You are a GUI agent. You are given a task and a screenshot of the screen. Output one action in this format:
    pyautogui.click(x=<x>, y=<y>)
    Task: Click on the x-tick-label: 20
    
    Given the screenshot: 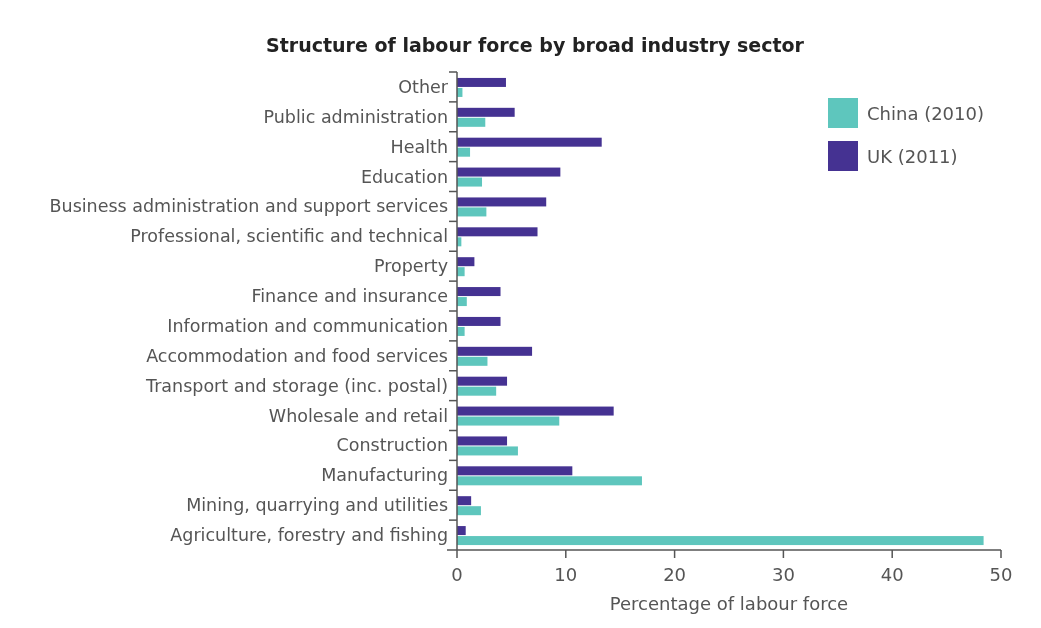 What is the action you would take?
    pyautogui.click(x=675, y=574)
    